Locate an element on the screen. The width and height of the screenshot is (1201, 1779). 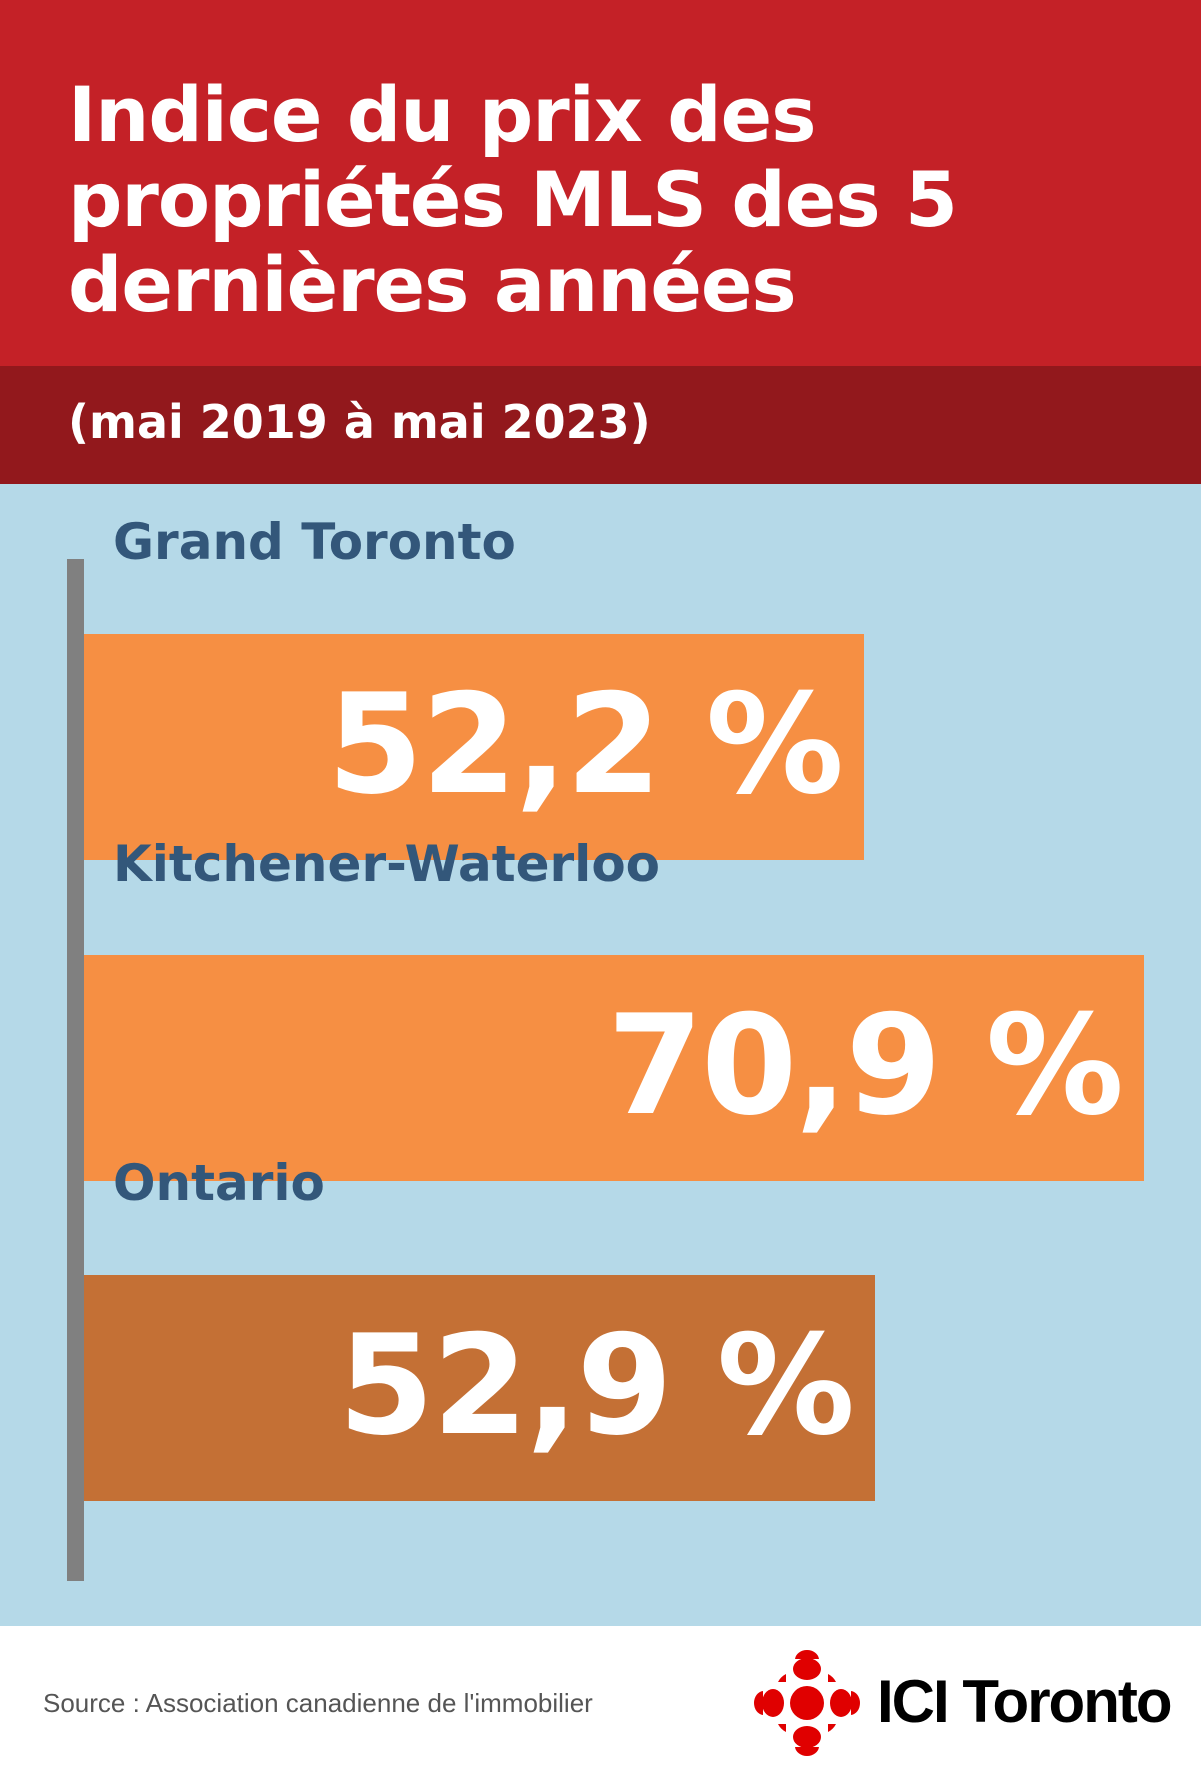
value-label-grand-toronto: 52,2 % is located at coordinates (585, 744).